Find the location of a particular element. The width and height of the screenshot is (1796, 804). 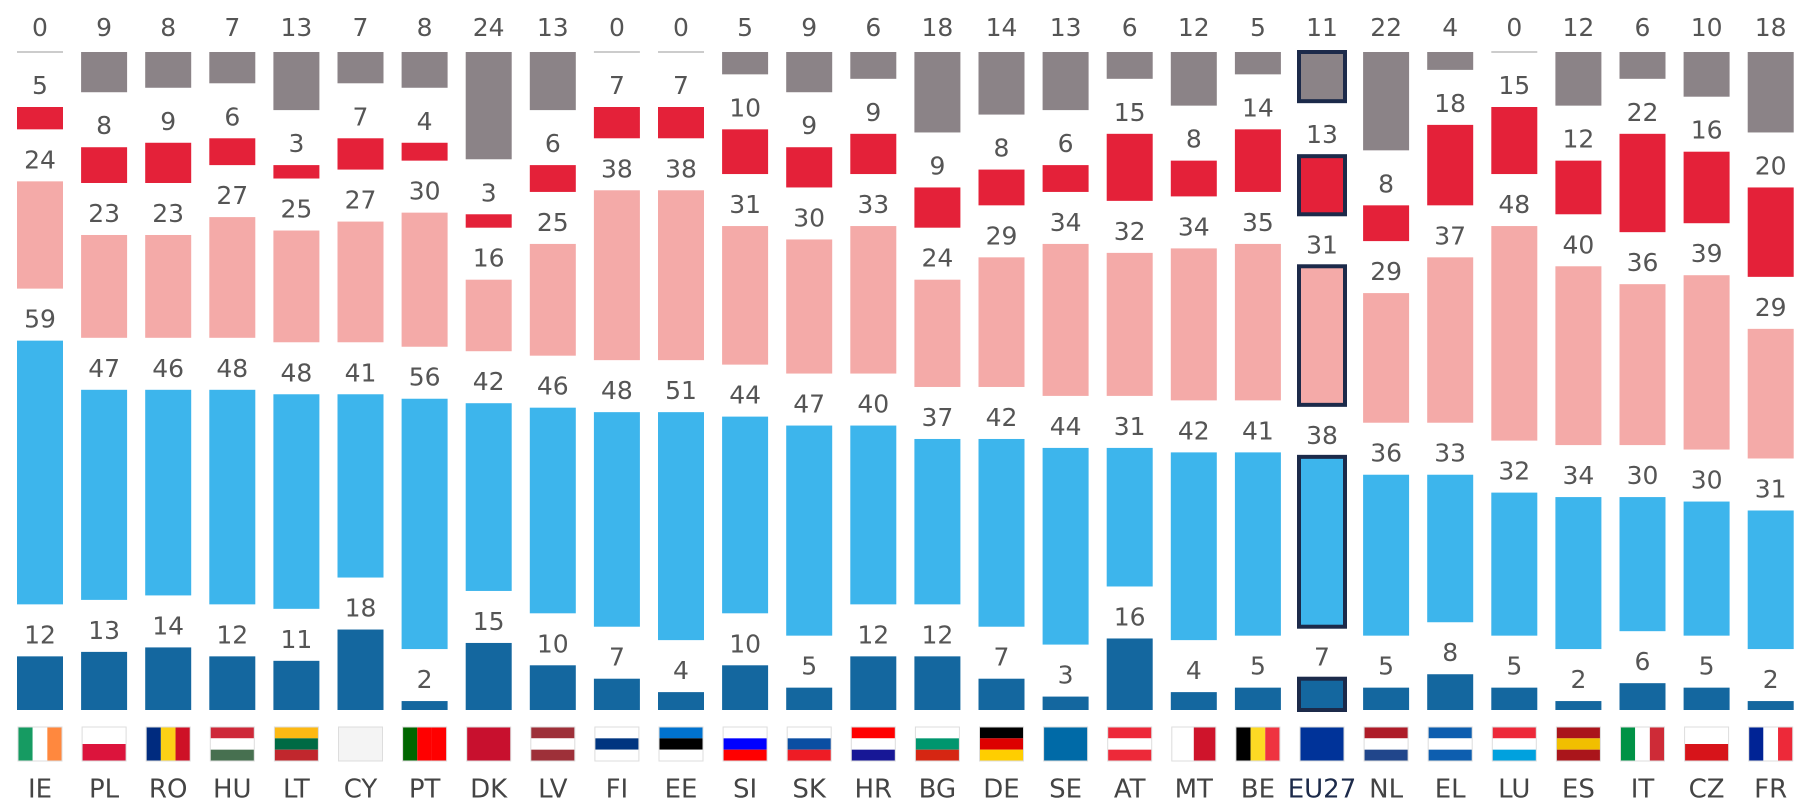

value-label: 18 is located at coordinates (361, 608).